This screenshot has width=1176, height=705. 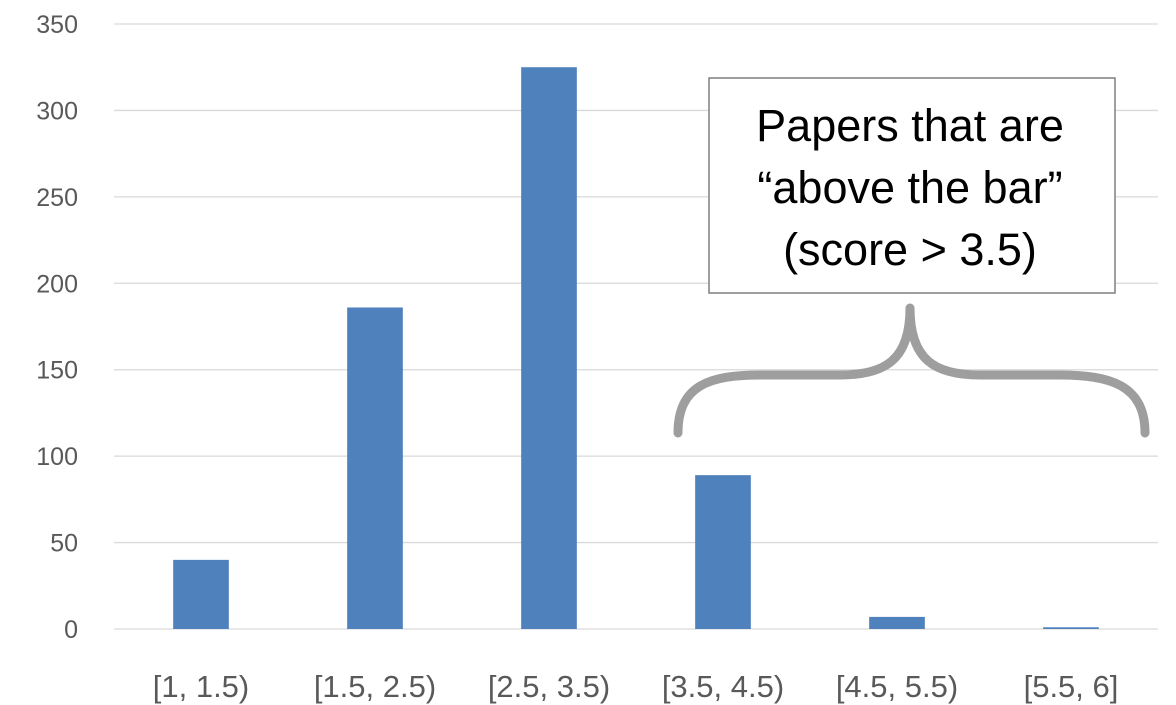 What do you see at coordinates (57, 111) in the screenshot?
I see `y-tick-label: 300` at bounding box center [57, 111].